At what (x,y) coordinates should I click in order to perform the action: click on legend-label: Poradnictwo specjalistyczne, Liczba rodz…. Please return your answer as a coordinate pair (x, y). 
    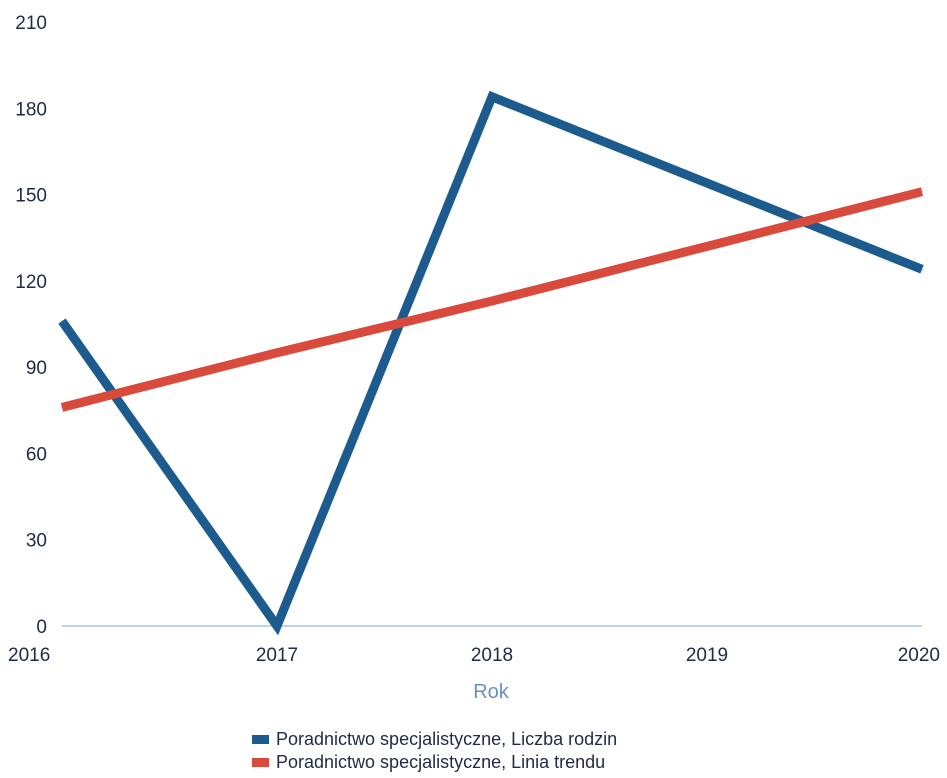
    Looking at the image, I should click on (447, 739).